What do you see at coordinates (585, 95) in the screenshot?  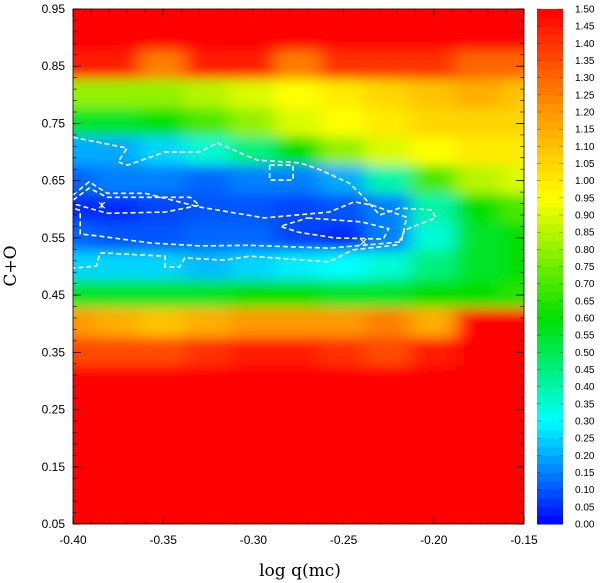 I see `colorbar-tick-label: 1.25` at bounding box center [585, 95].